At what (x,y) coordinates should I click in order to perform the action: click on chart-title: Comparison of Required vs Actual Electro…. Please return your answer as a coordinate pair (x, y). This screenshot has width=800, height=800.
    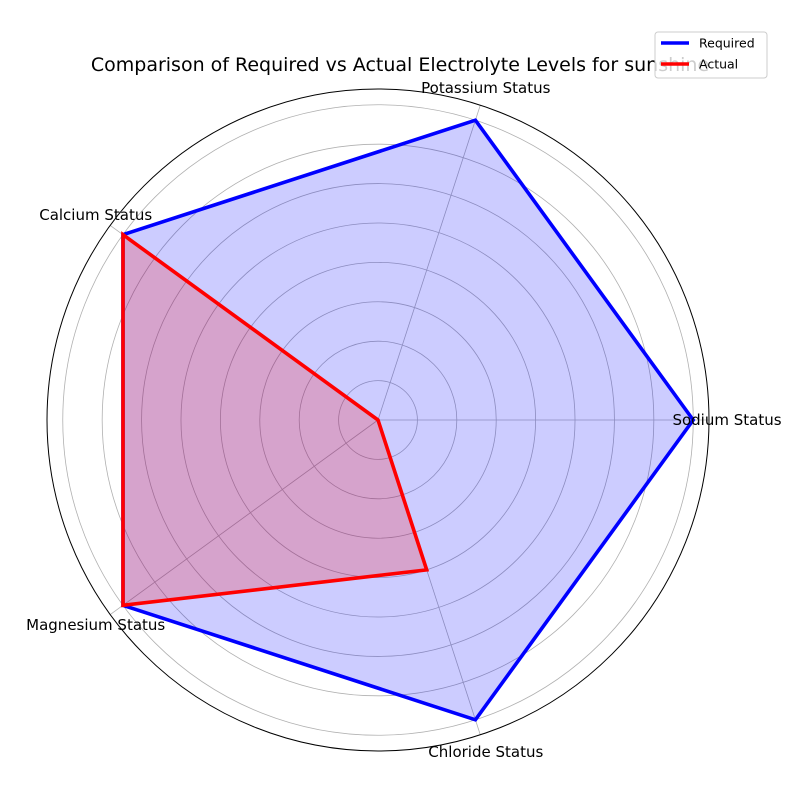
    Looking at the image, I should click on (400, 65).